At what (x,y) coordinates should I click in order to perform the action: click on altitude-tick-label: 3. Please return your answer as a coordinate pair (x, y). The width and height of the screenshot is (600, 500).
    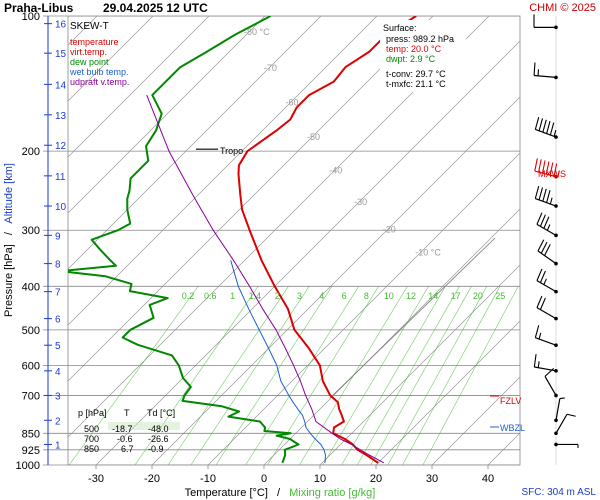
    Looking at the image, I should click on (58, 396).